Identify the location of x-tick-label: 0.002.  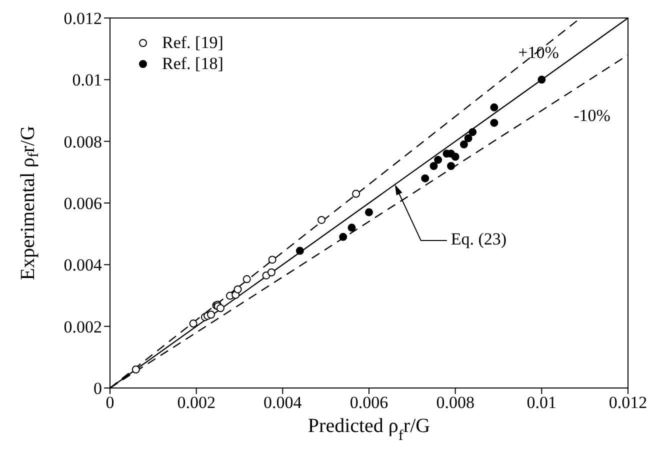
(196, 402).